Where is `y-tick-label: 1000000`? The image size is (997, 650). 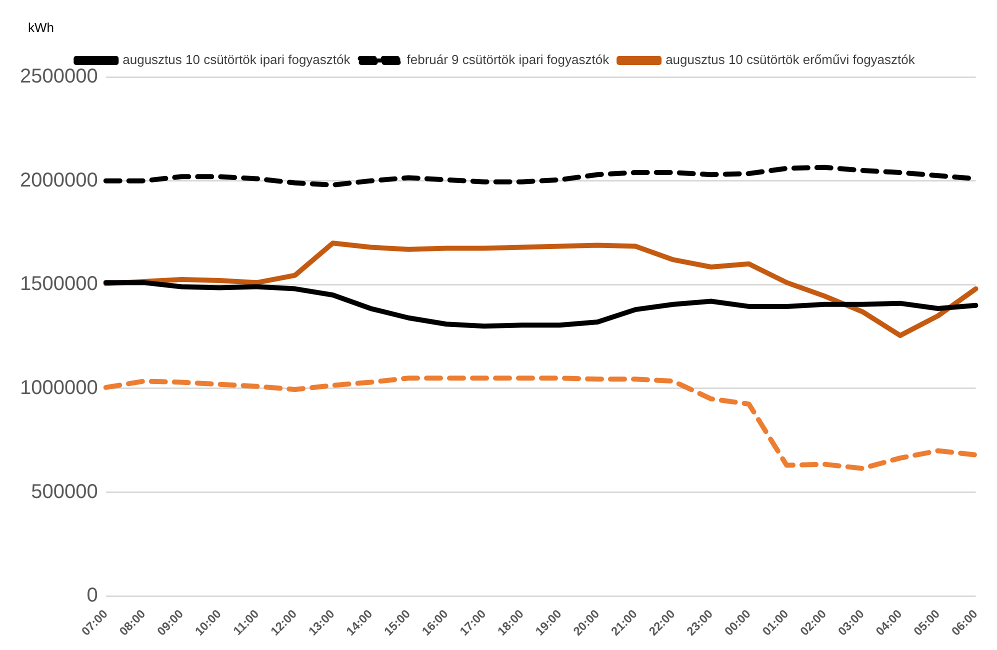
y-tick-label: 1000000 is located at coordinates (59, 387).